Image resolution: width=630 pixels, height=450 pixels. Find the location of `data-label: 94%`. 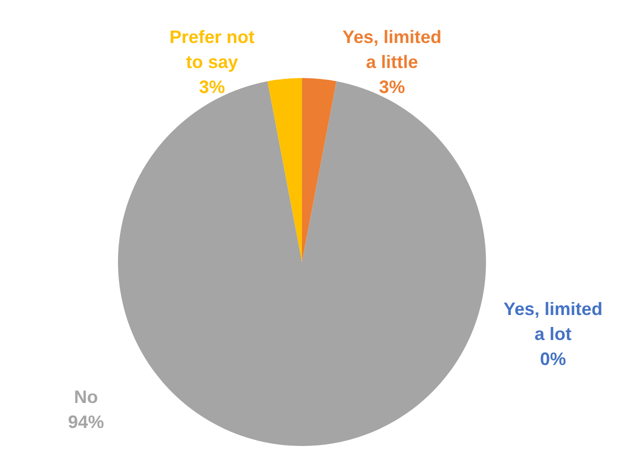

data-label: 94% is located at coordinates (86, 422).